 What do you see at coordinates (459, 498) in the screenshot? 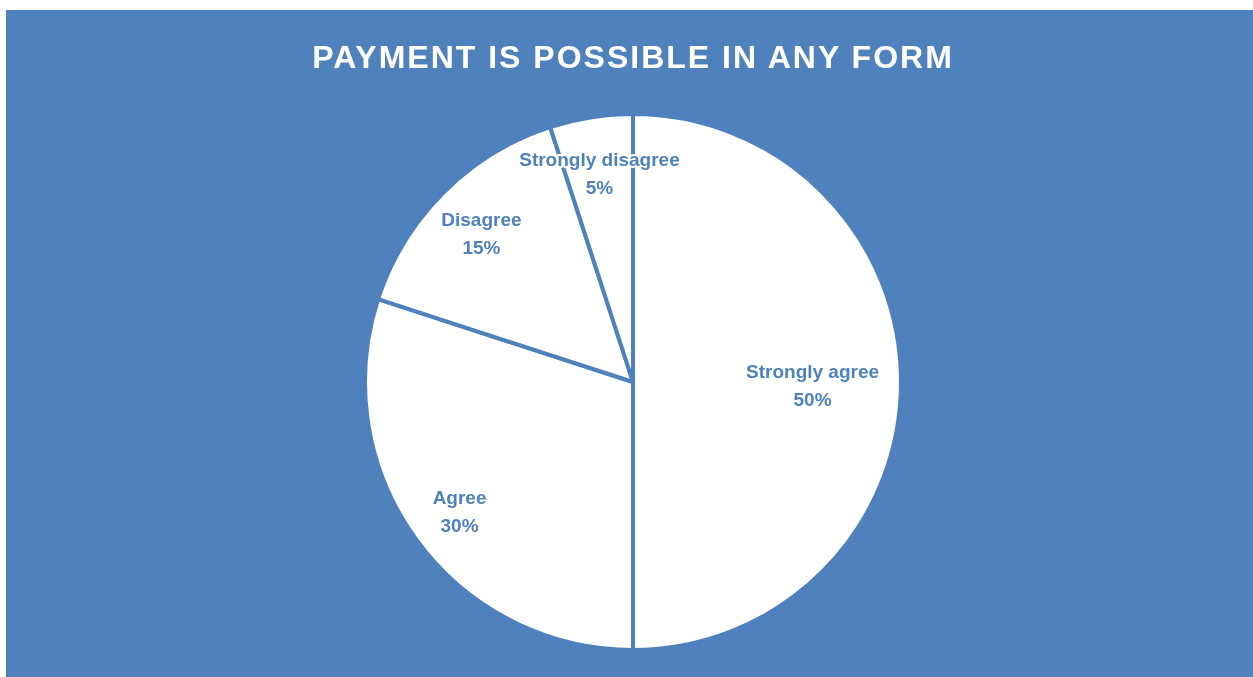
I see `slice-label: Agree` at bounding box center [459, 498].